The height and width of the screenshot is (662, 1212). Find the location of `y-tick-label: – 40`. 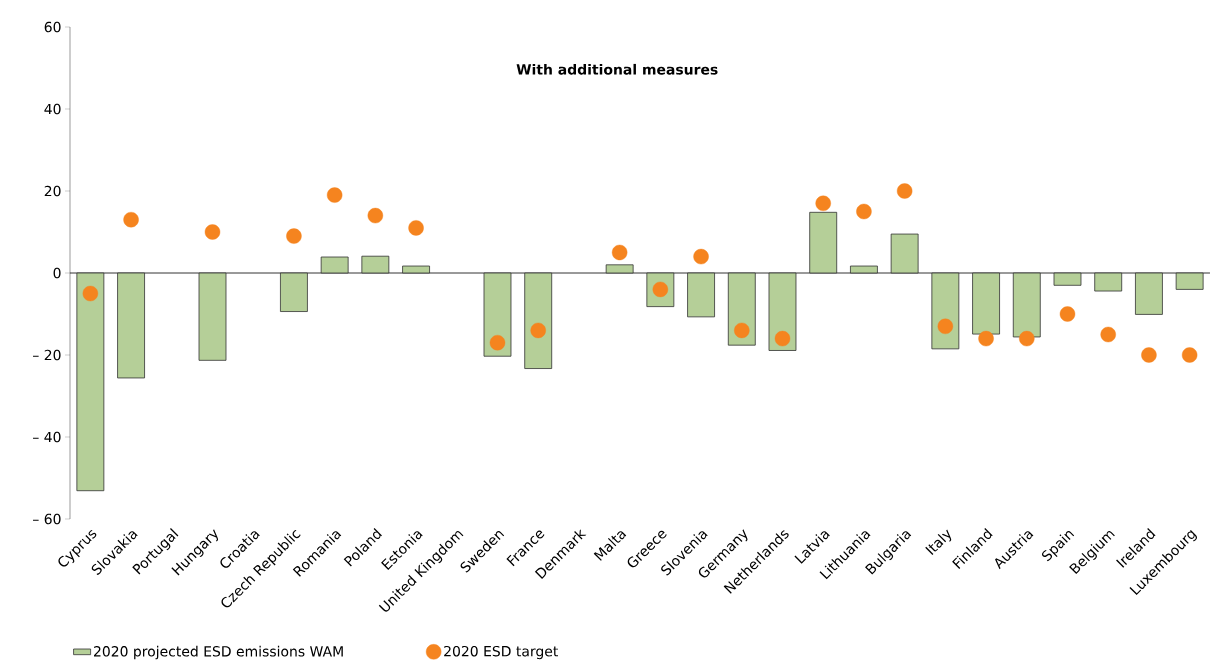

y-tick-label: – 40 is located at coordinates (47, 437).